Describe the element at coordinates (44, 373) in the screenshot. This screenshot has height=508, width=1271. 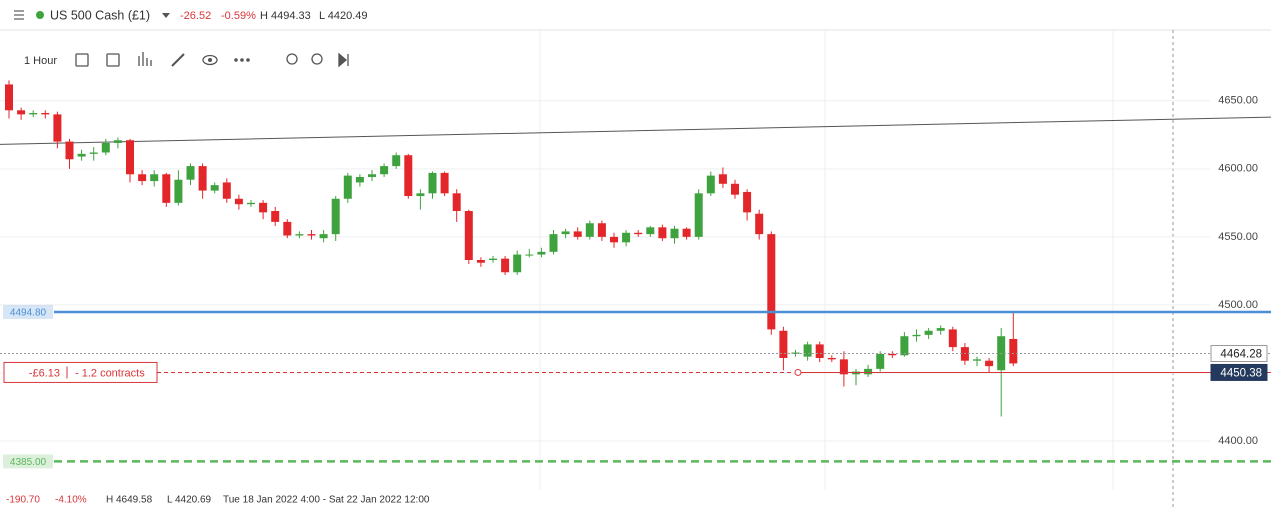
I see `position-pnl: -£6.13` at that location.